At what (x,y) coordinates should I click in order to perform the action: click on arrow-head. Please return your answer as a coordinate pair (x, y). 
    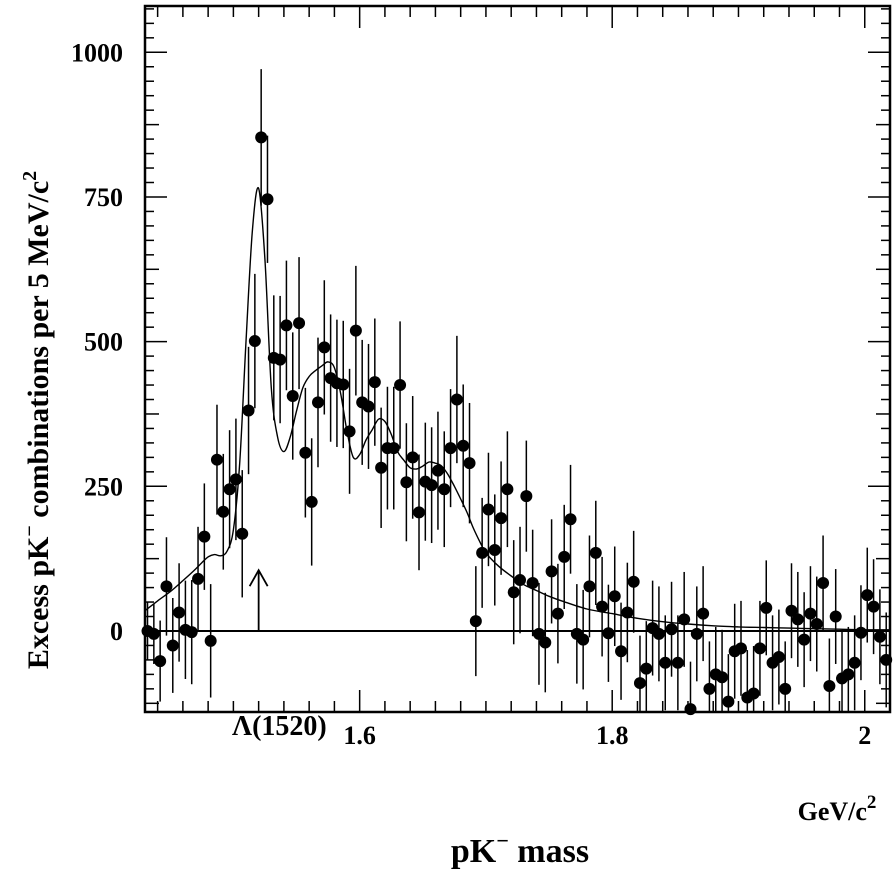
    Looking at the image, I should click on (258, 577).